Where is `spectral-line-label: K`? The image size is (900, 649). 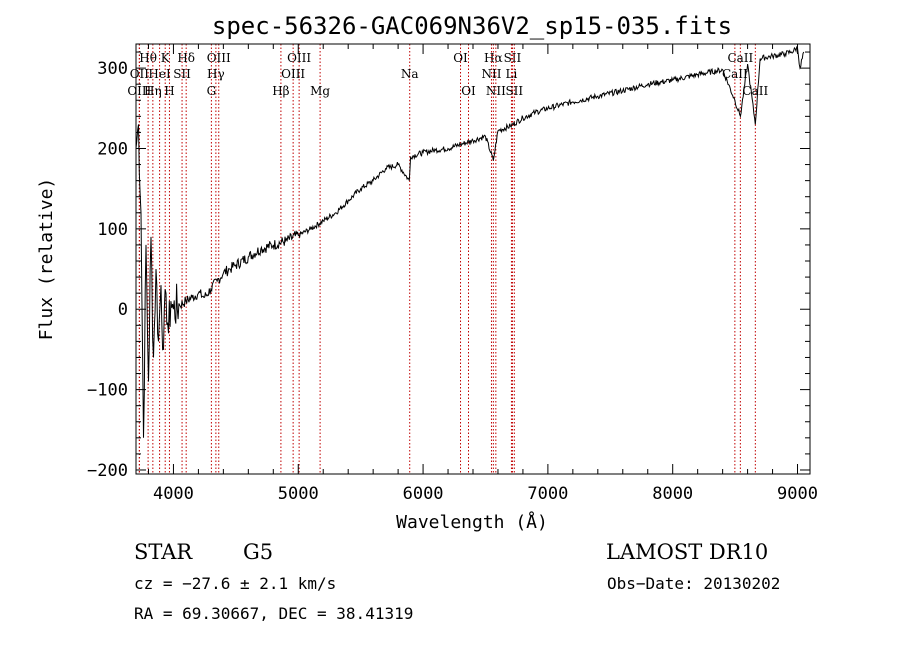
spectral-line-label: K is located at coordinates (166, 58).